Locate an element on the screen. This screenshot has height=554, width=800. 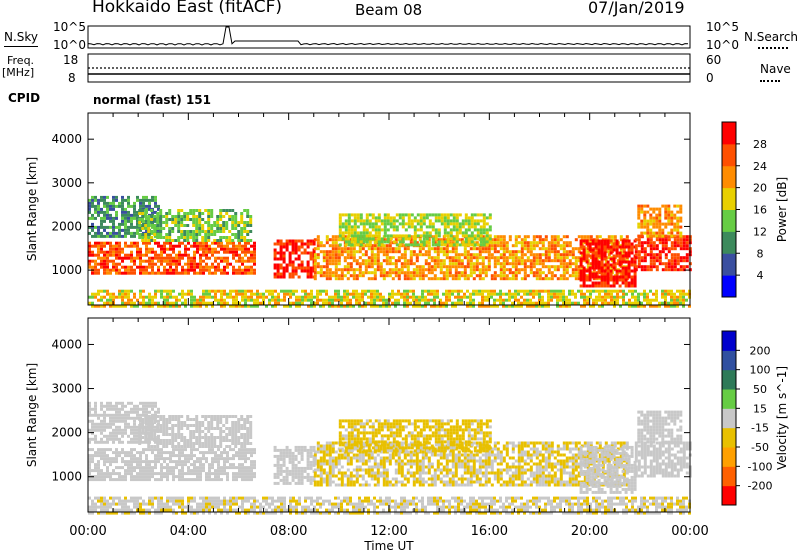
colorbar-tick-label: -200 is located at coordinates (760, 486).